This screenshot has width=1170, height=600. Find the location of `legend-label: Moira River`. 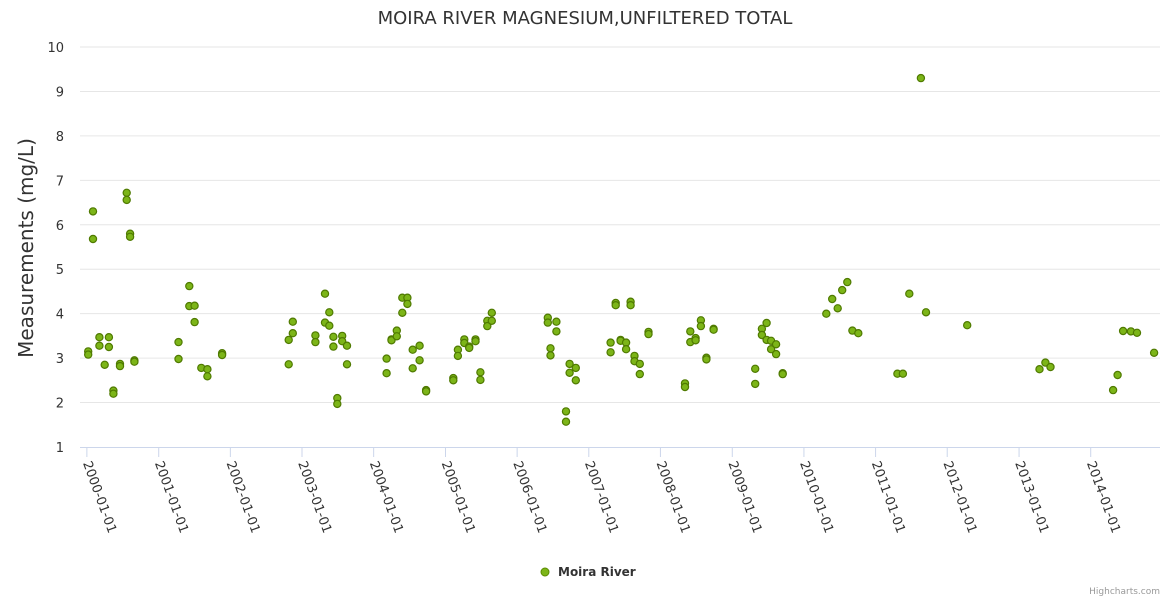

legend-label: Moira River is located at coordinates (597, 572).